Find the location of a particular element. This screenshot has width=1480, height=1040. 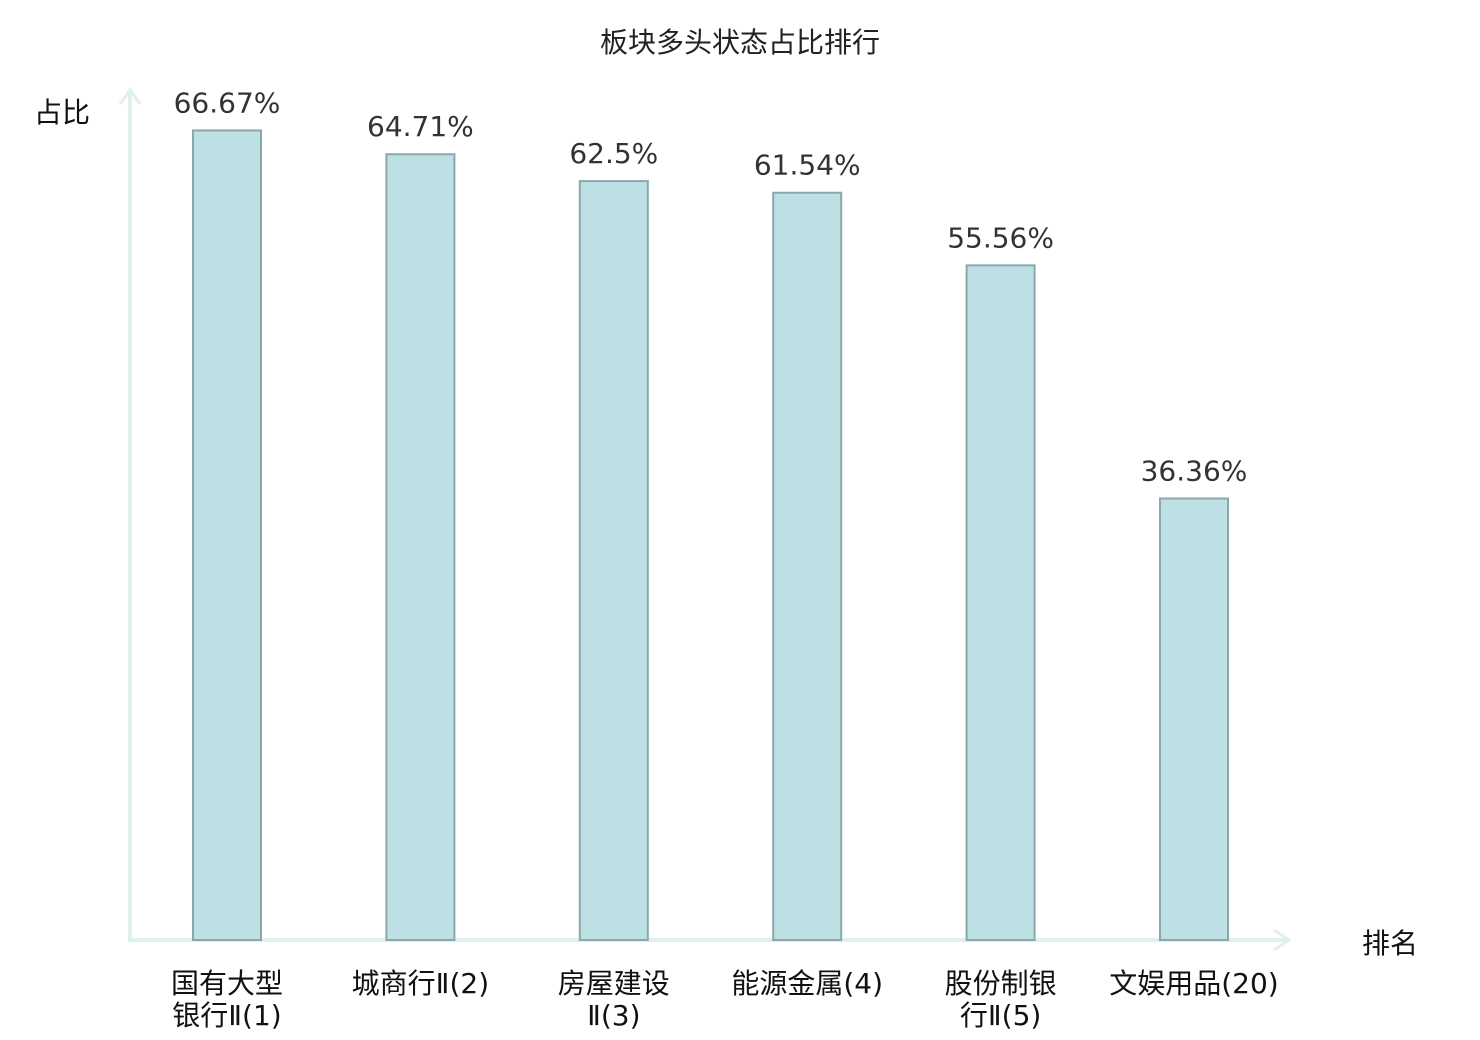

category-label-3-line-1: 房屋建设 is located at coordinates (614, 983).